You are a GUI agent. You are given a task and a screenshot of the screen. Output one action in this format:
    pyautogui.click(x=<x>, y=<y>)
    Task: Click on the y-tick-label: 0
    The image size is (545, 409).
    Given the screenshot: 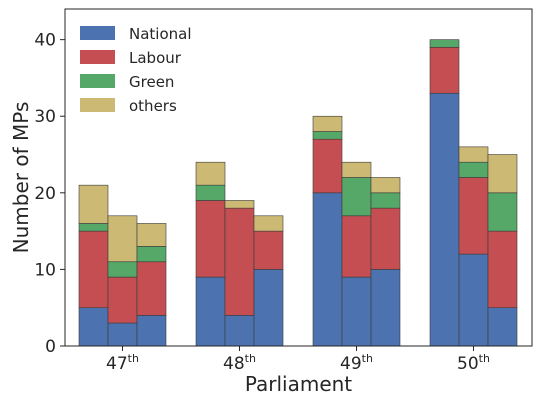 What is the action you would take?
    pyautogui.click(x=50, y=347)
    